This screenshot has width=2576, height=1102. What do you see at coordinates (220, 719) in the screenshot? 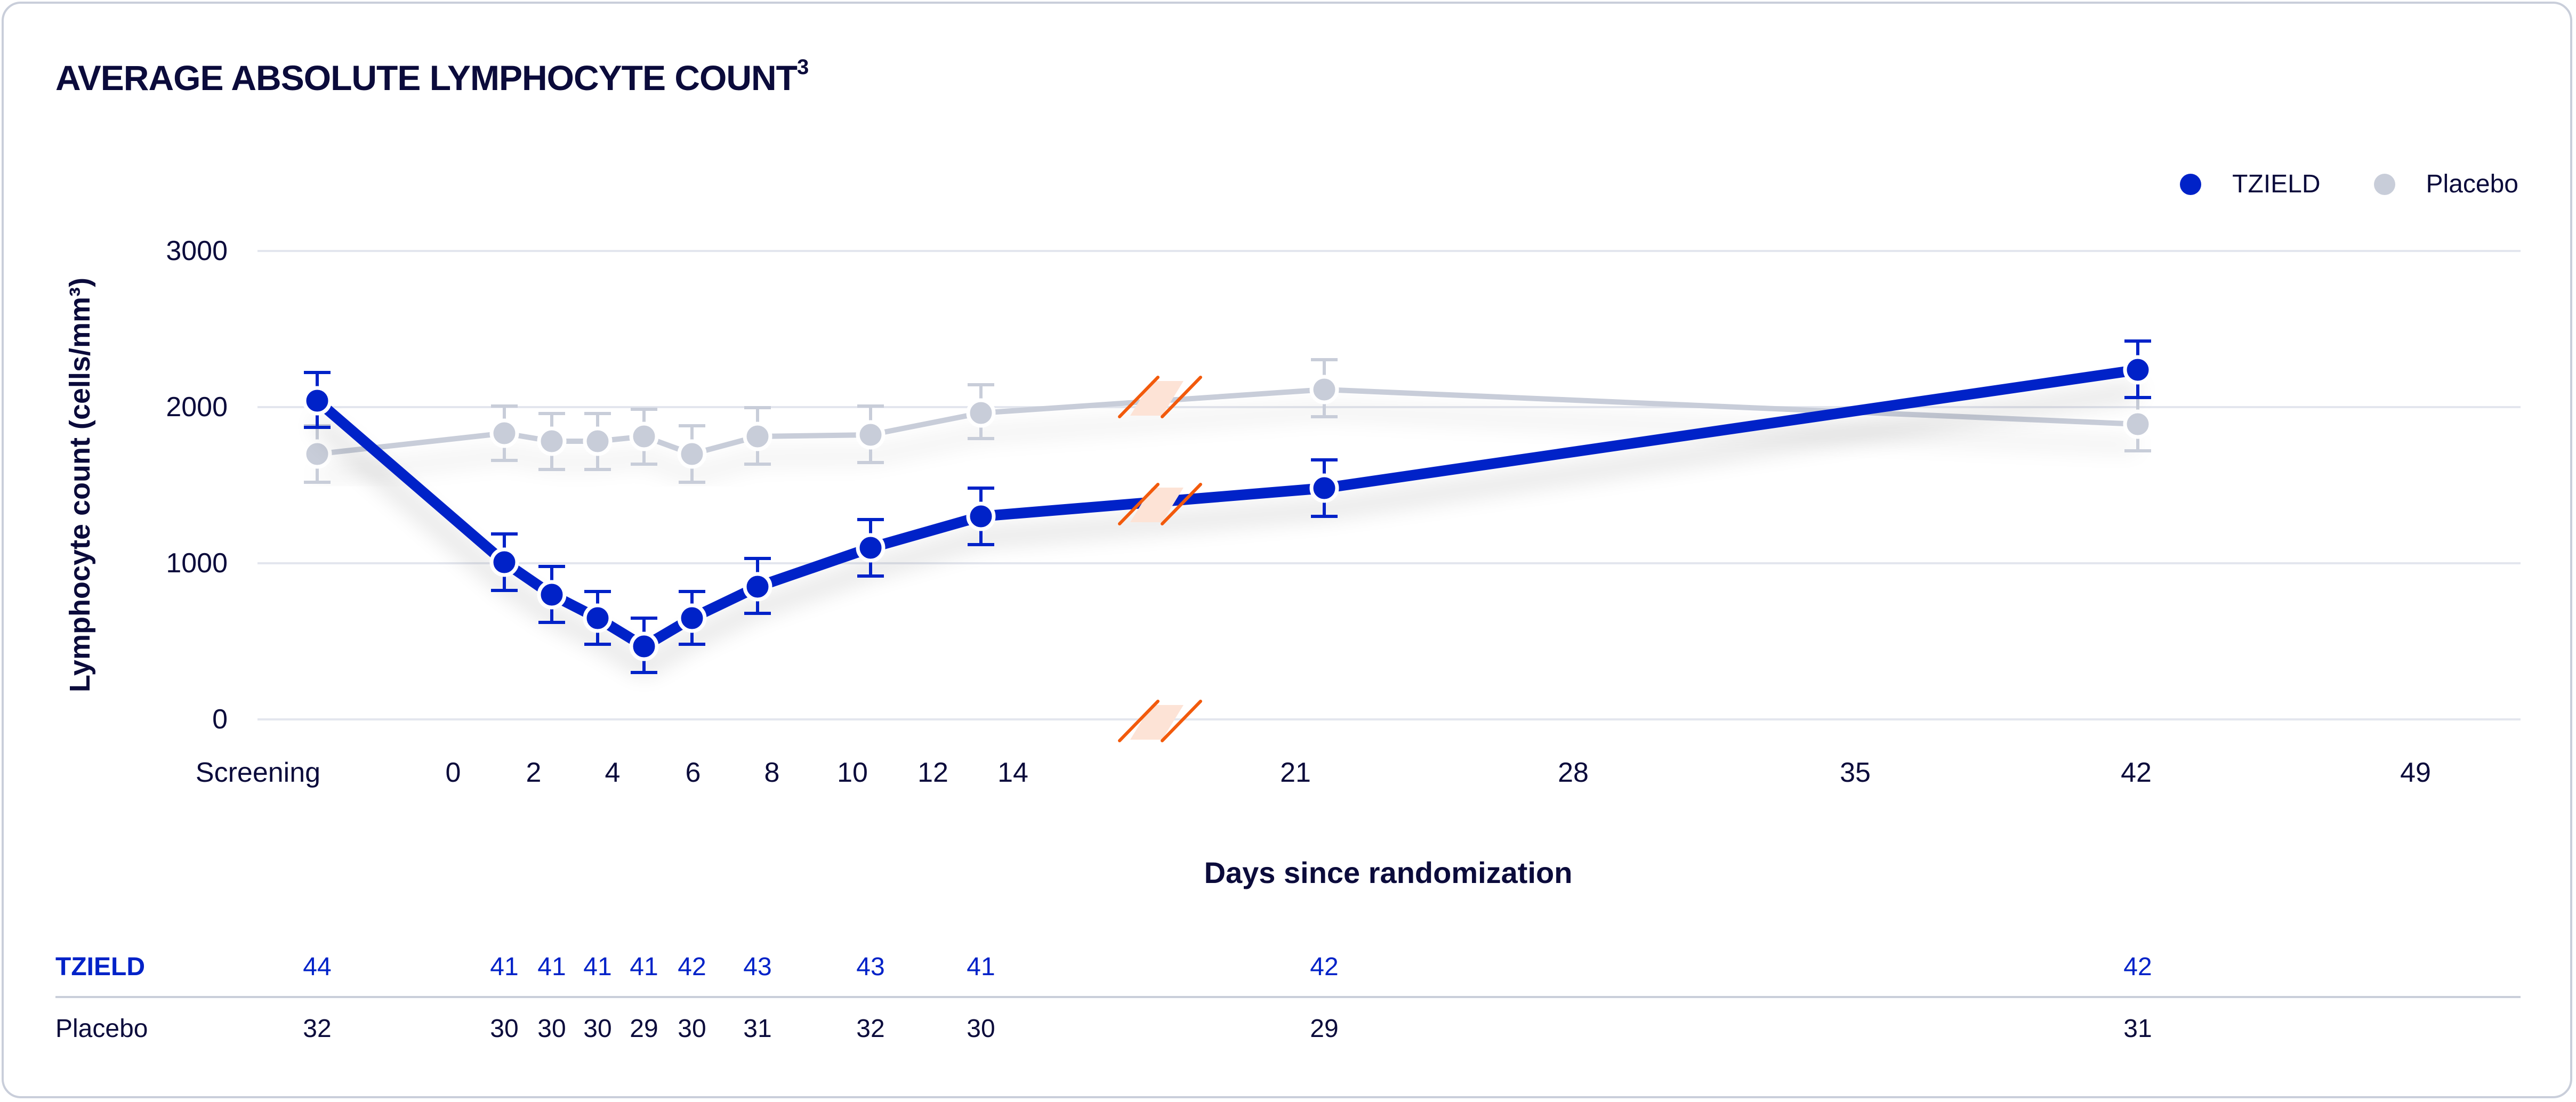
I see `y-tick: 0` at bounding box center [220, 719].